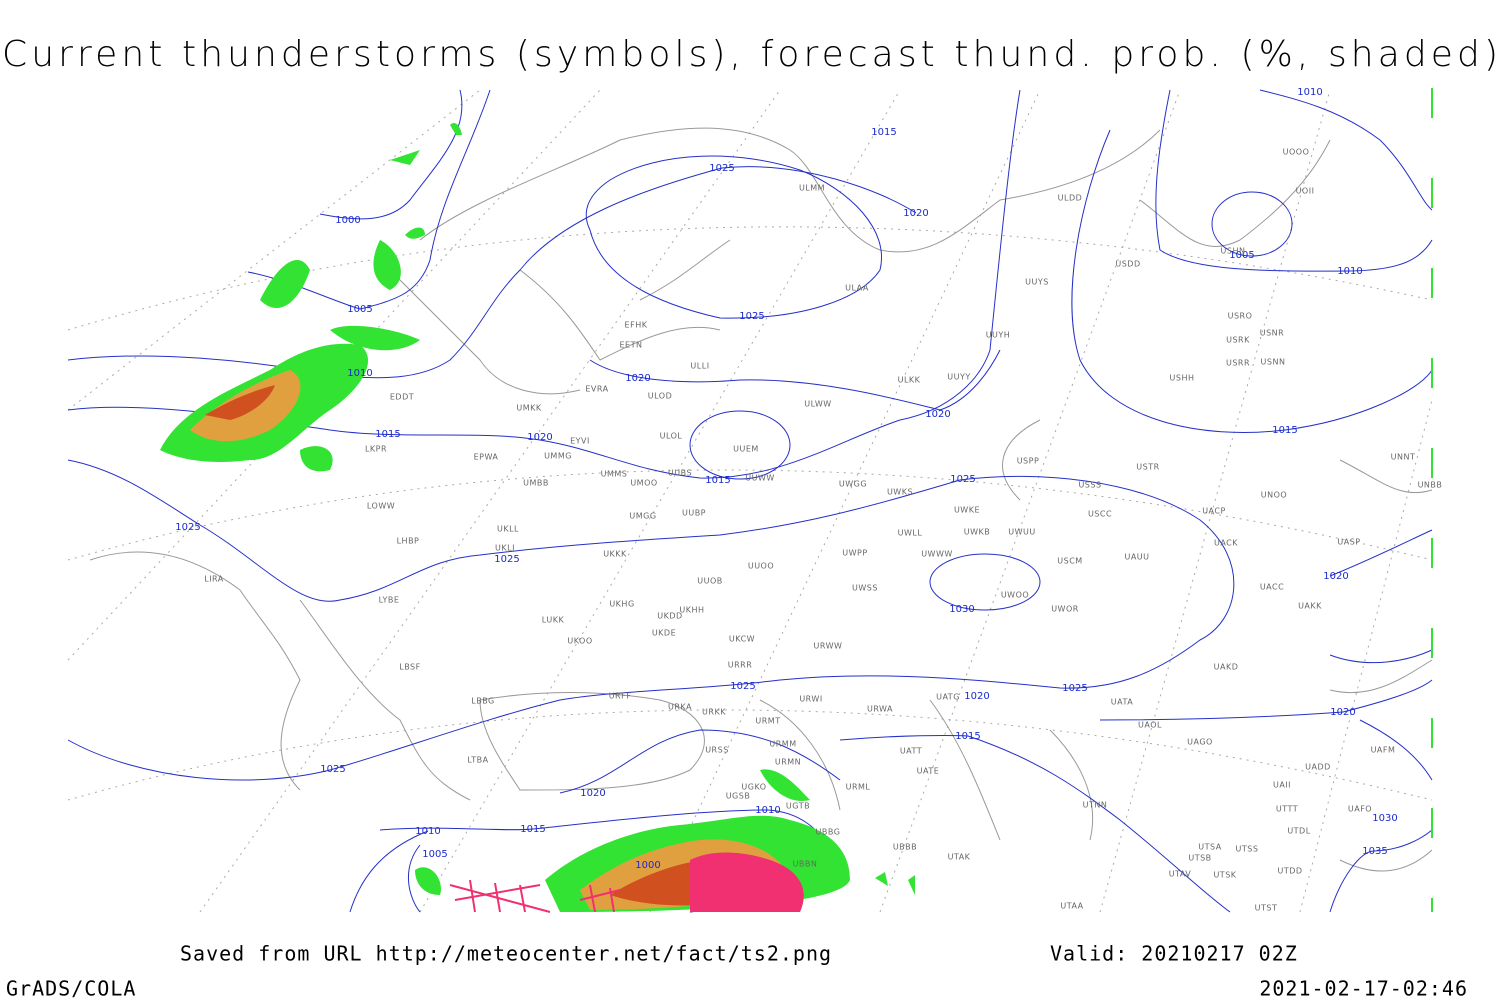  Describe the element at coordinates (1360, 809) in the screenshot. I see `station-label: UAFO` at that location.